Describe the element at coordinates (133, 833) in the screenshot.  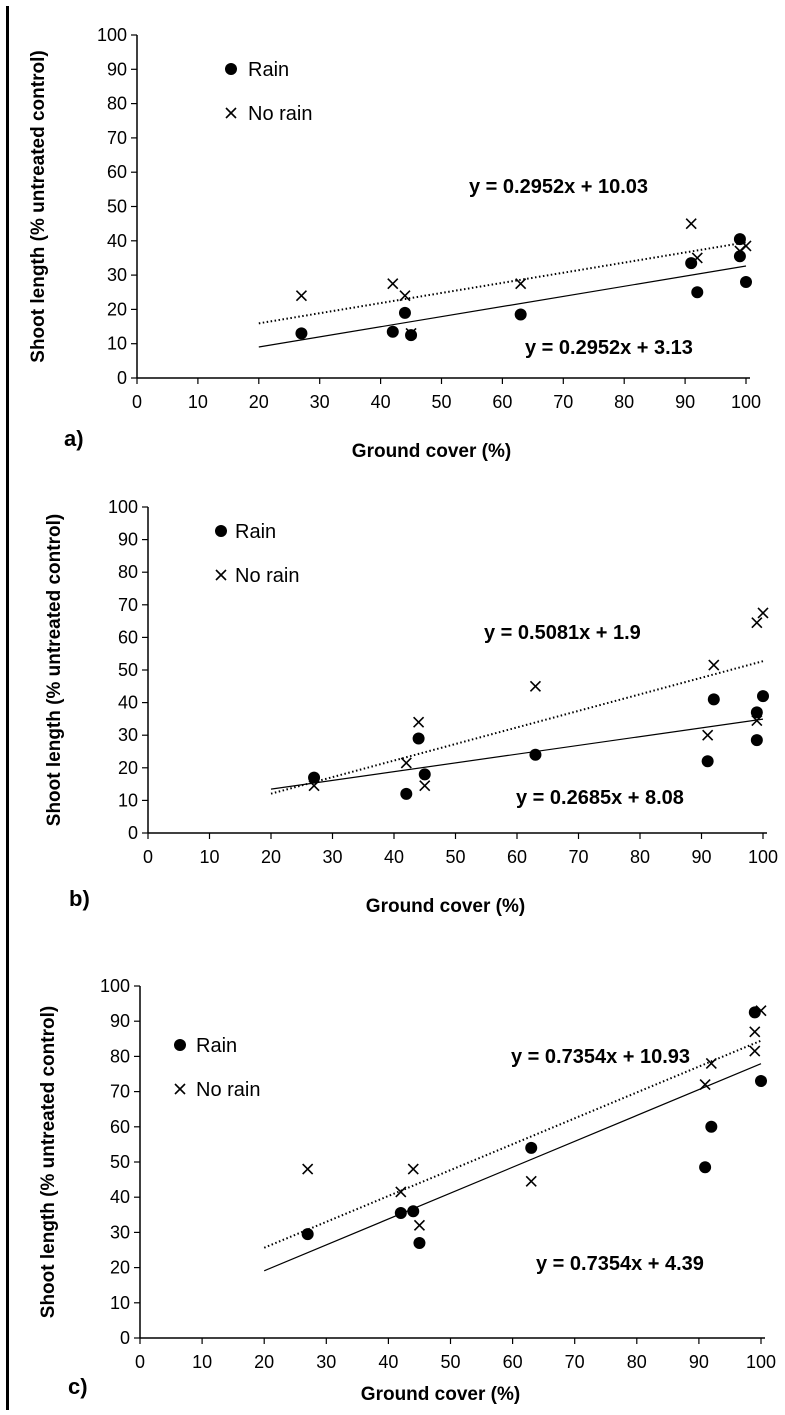
I see `y-tick-label: 0` at that location.